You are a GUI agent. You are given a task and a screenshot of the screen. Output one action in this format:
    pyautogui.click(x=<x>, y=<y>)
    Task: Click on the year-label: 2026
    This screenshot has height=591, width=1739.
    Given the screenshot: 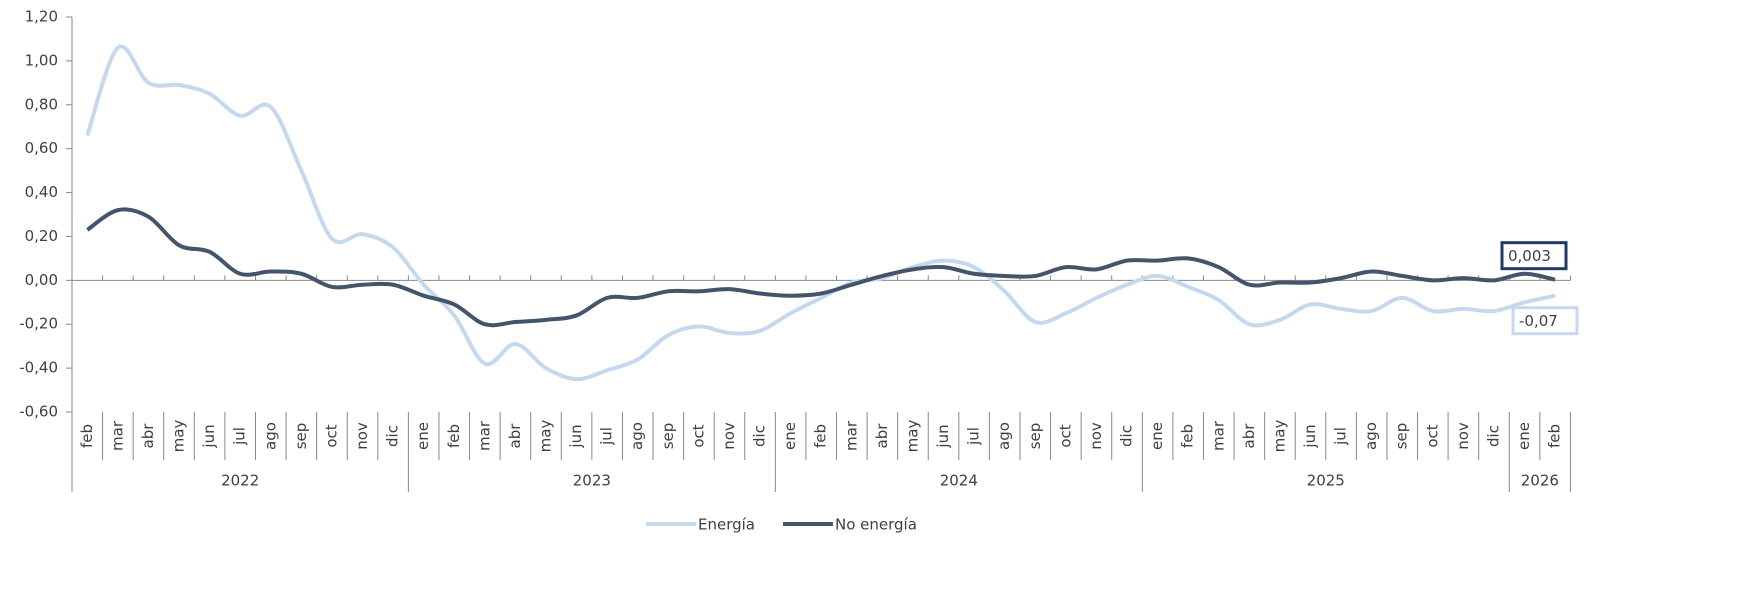 What is the action you would take?
    pyautogui.click(x=1540, y=481)
    